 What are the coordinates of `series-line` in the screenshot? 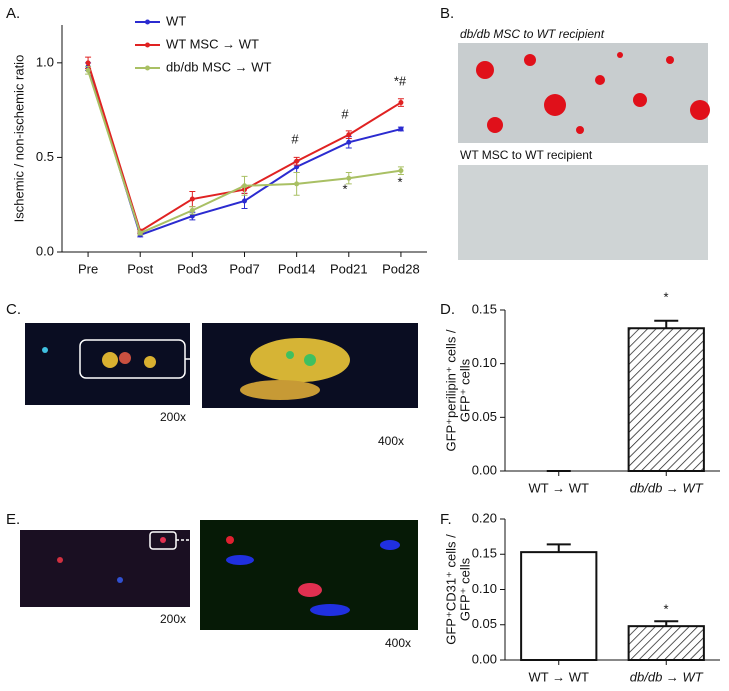 It's located at (244, 151).